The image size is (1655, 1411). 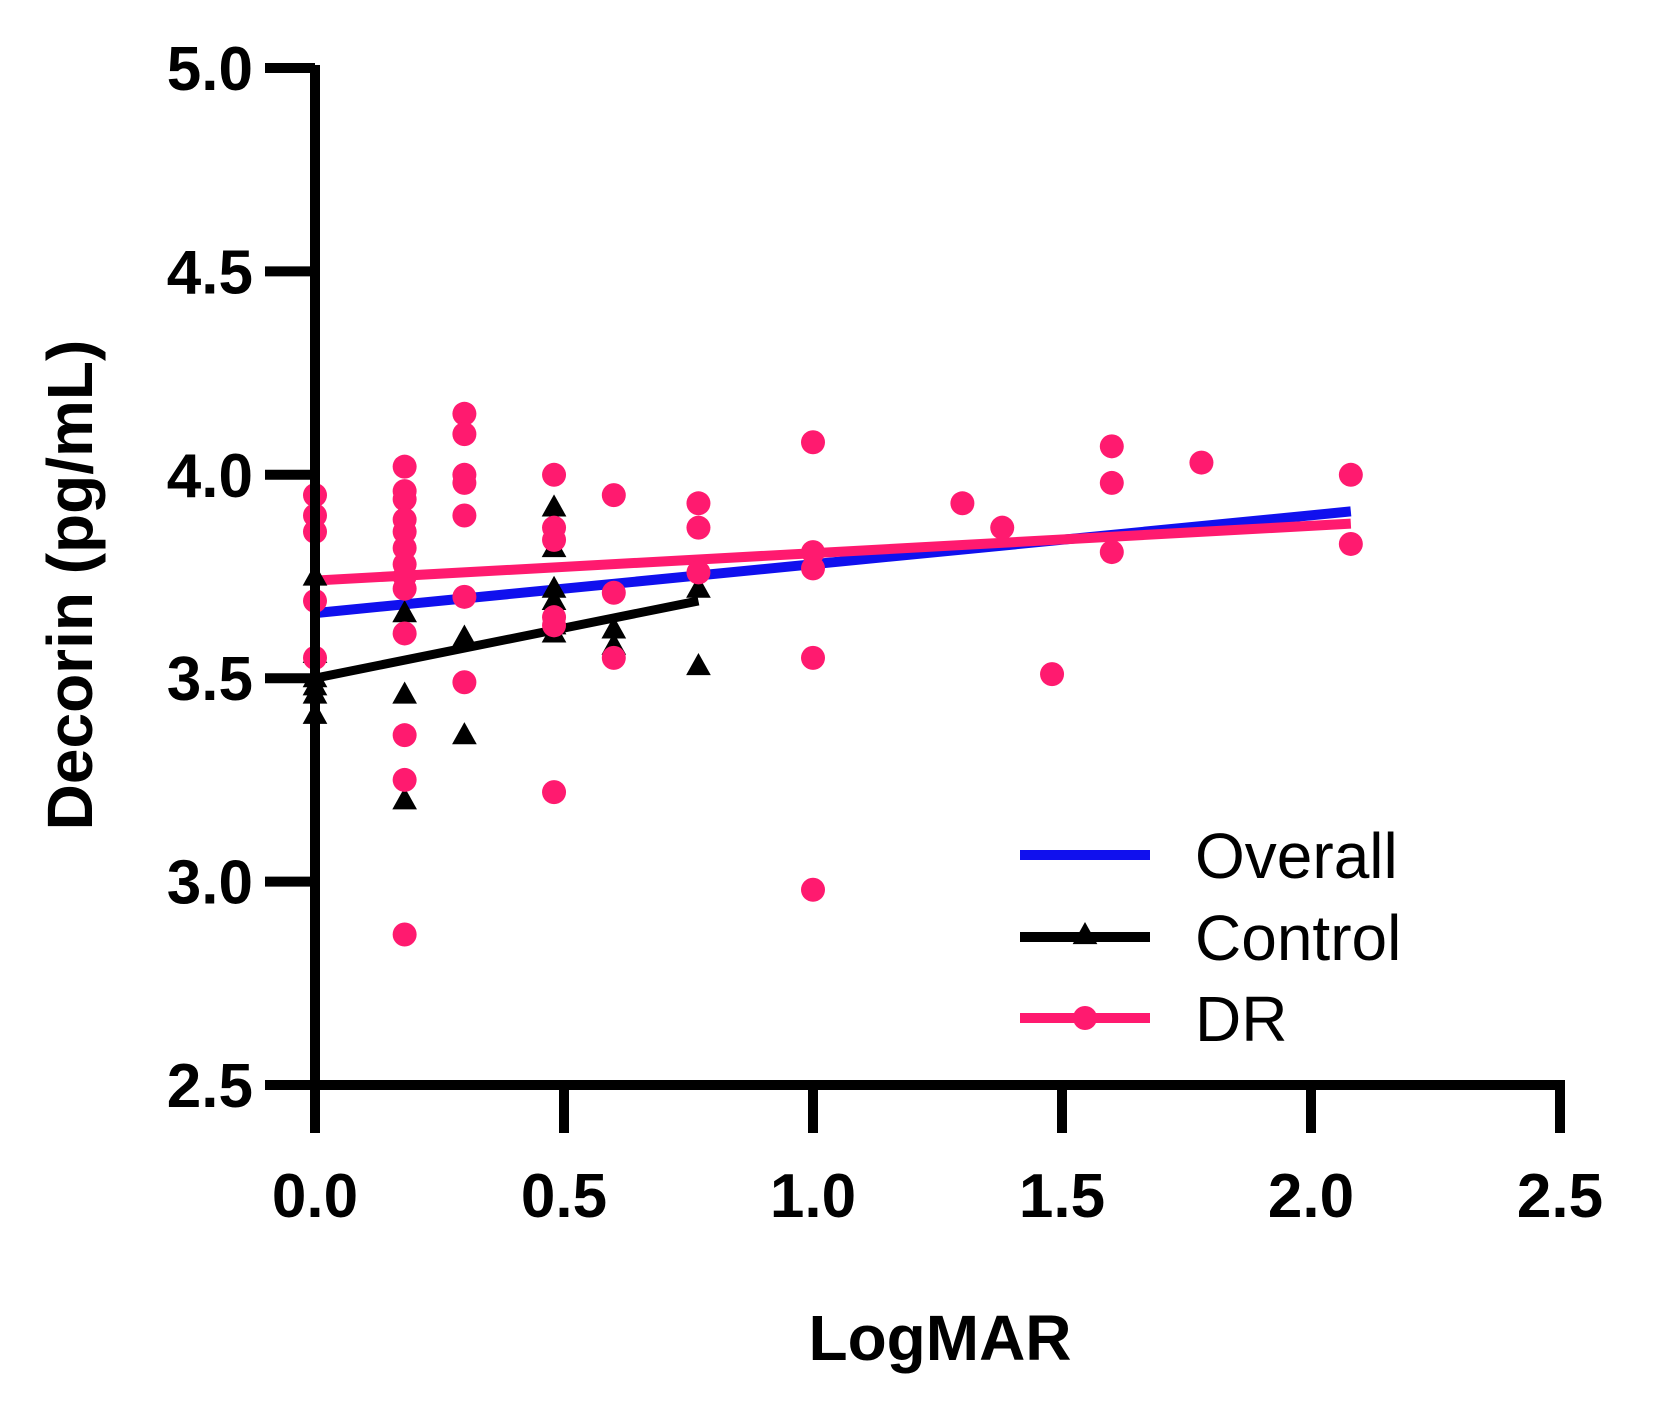 I want to click on y-tick-label: 3.0, so click(x=210, y=883).